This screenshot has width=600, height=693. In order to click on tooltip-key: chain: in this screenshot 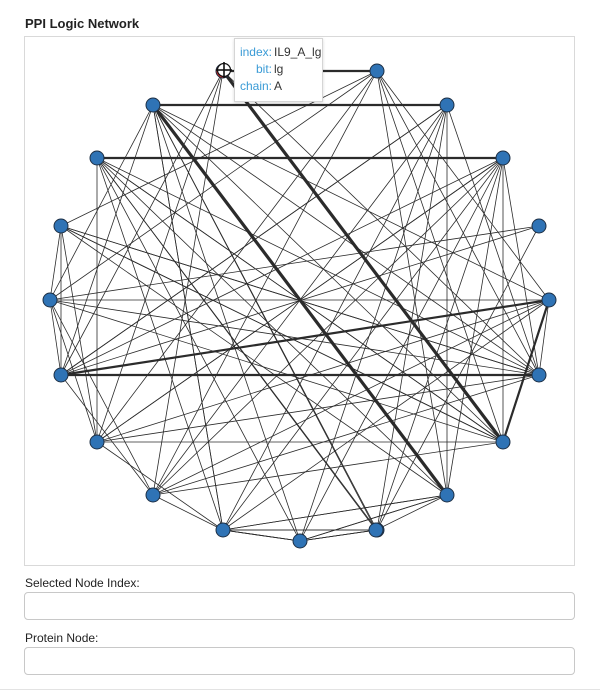, I will do `click(255, 86)`.